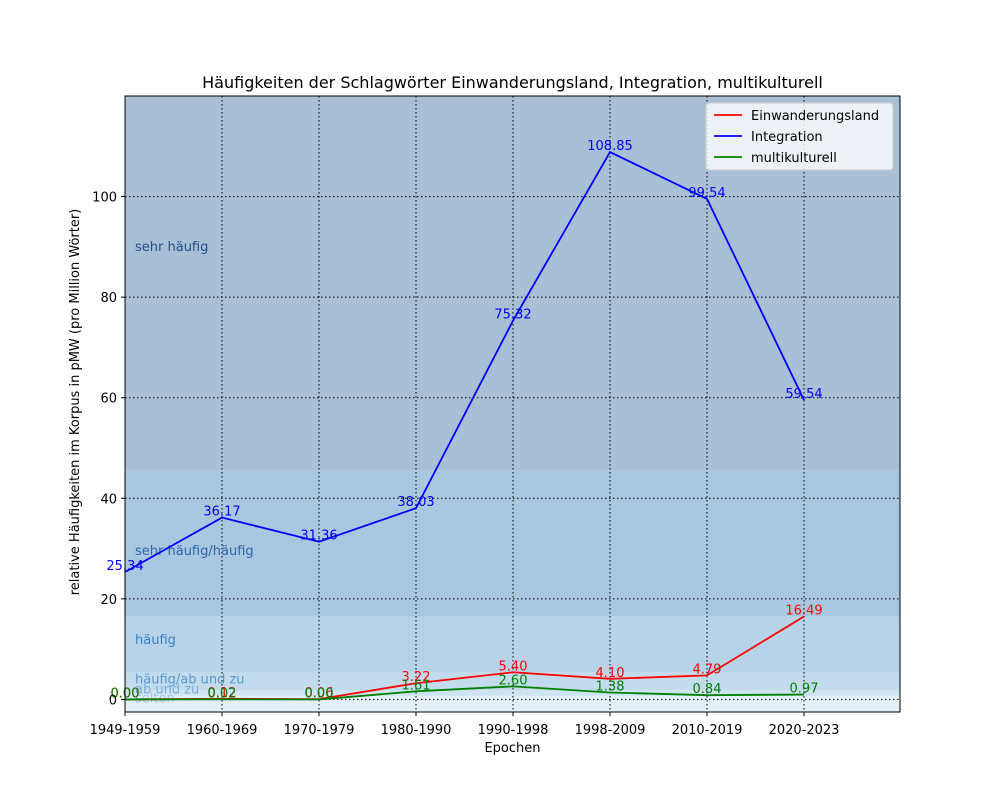  What do you see at coordinates (167, 689) in the screenshot?
I see `band-label-4: ab und zu` at bounding box center [167, 689].